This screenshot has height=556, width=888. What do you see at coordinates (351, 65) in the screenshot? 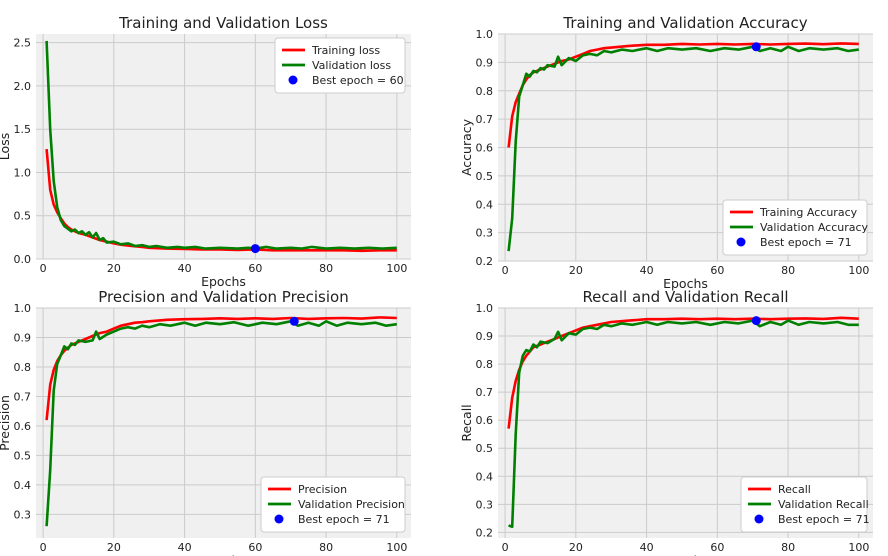
I see `legend-label: Validation loss` at bounding box center [351, 65].